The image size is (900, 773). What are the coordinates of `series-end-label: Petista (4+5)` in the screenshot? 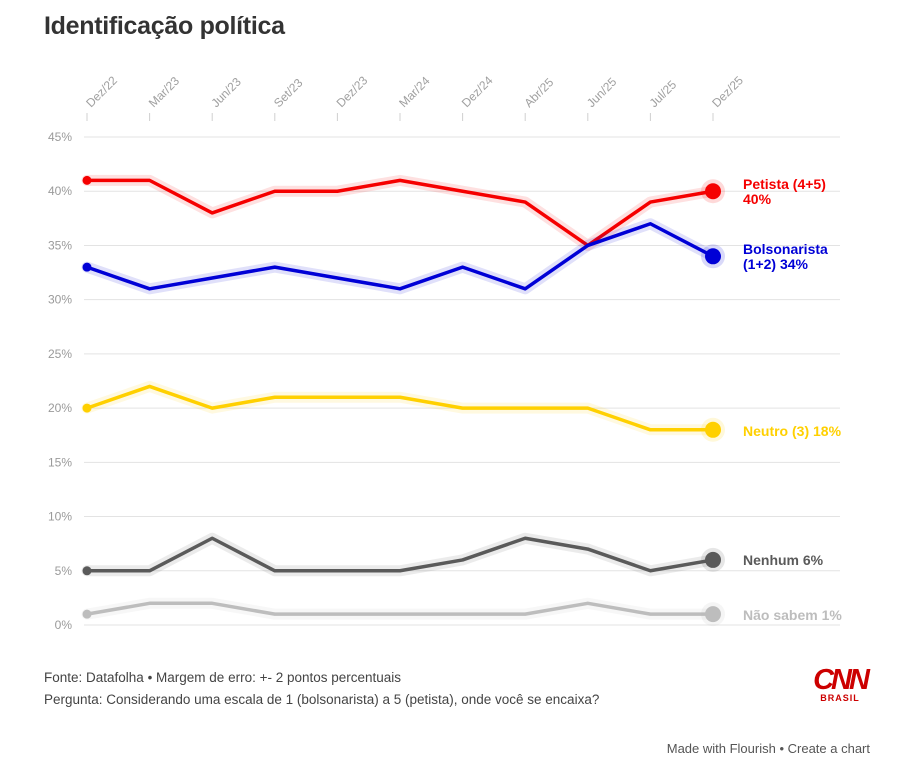 It's located at (784, 184).